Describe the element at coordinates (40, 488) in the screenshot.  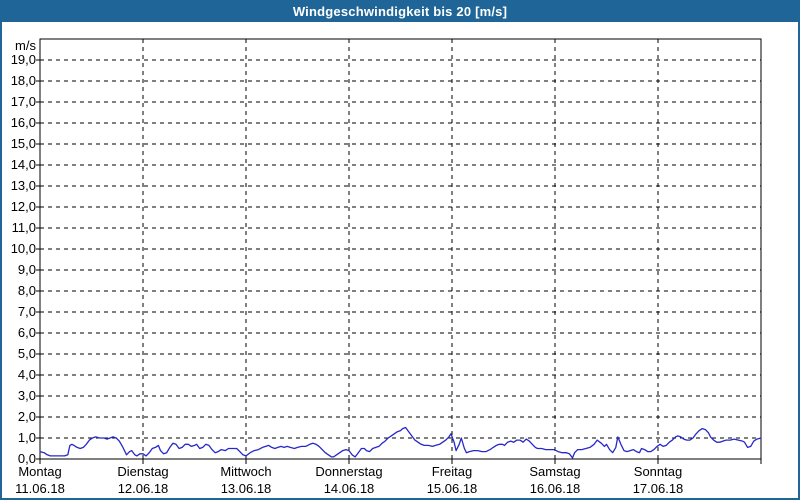
I see `day-date-label: 11.06.18` at that location.